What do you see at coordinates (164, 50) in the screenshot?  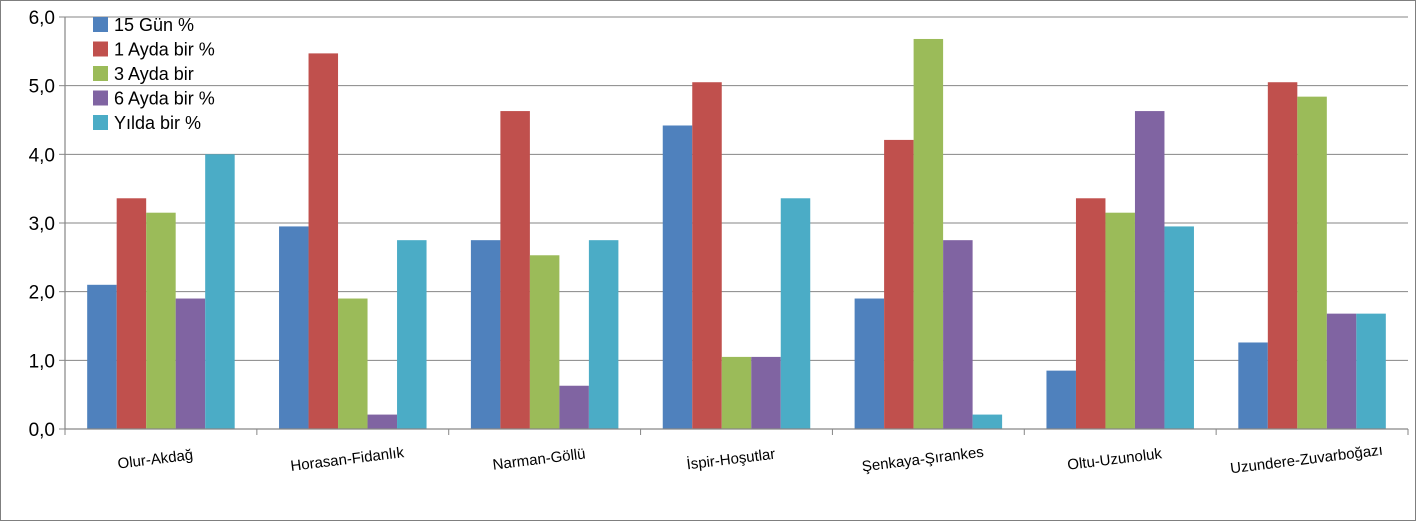 I see `legend-label: 1 Ayda bir %` at bounding box center [164, 50].